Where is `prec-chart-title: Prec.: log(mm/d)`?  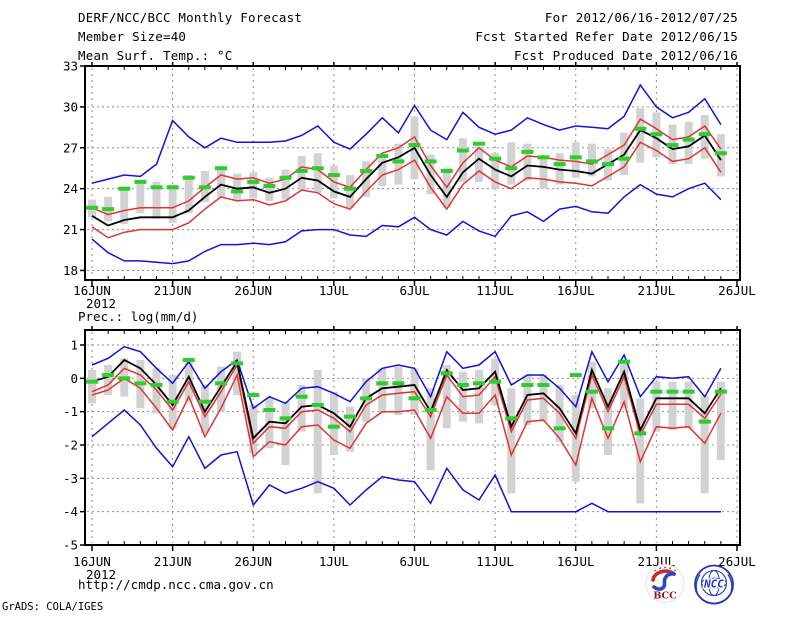
prec-chart-title: Prec.: log(mm/d) is located at coordinates (138, 316).